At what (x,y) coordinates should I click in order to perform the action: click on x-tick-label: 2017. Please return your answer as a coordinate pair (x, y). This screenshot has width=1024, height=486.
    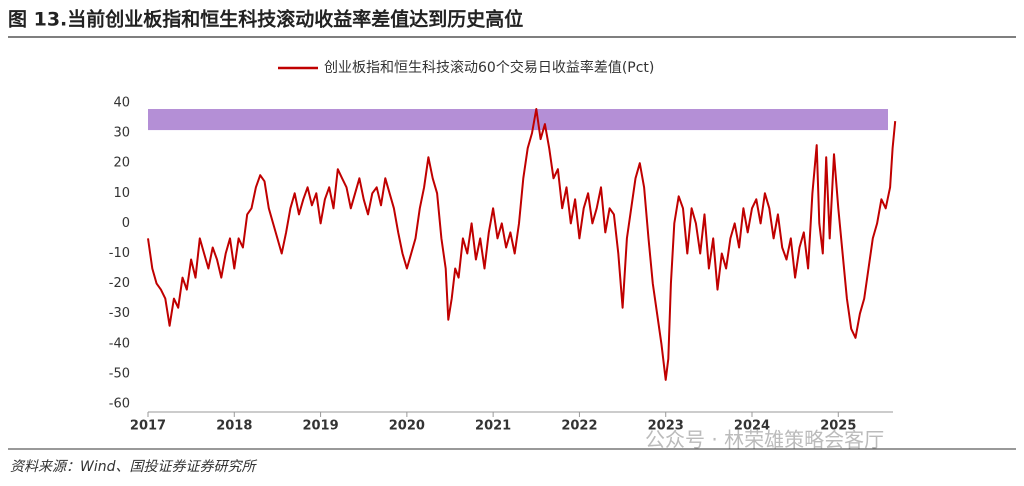
    Looking at the image, I should click on (148, 426).